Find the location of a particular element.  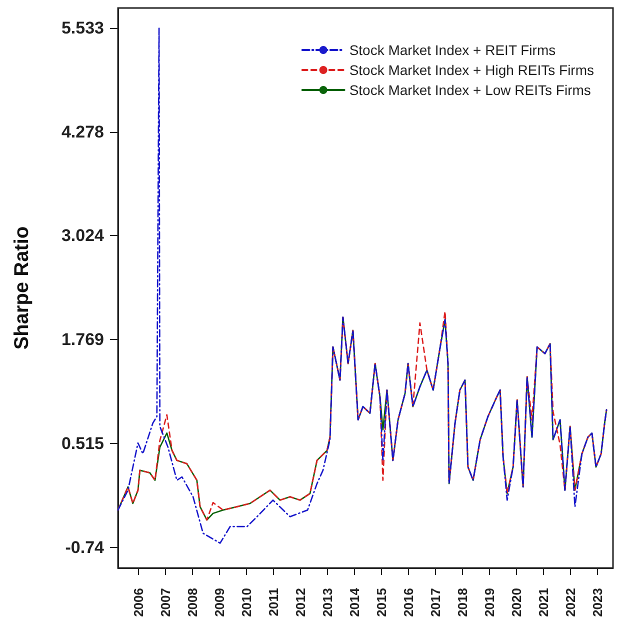

x-tick-label: 2012 is located at coordinates (300, 602).